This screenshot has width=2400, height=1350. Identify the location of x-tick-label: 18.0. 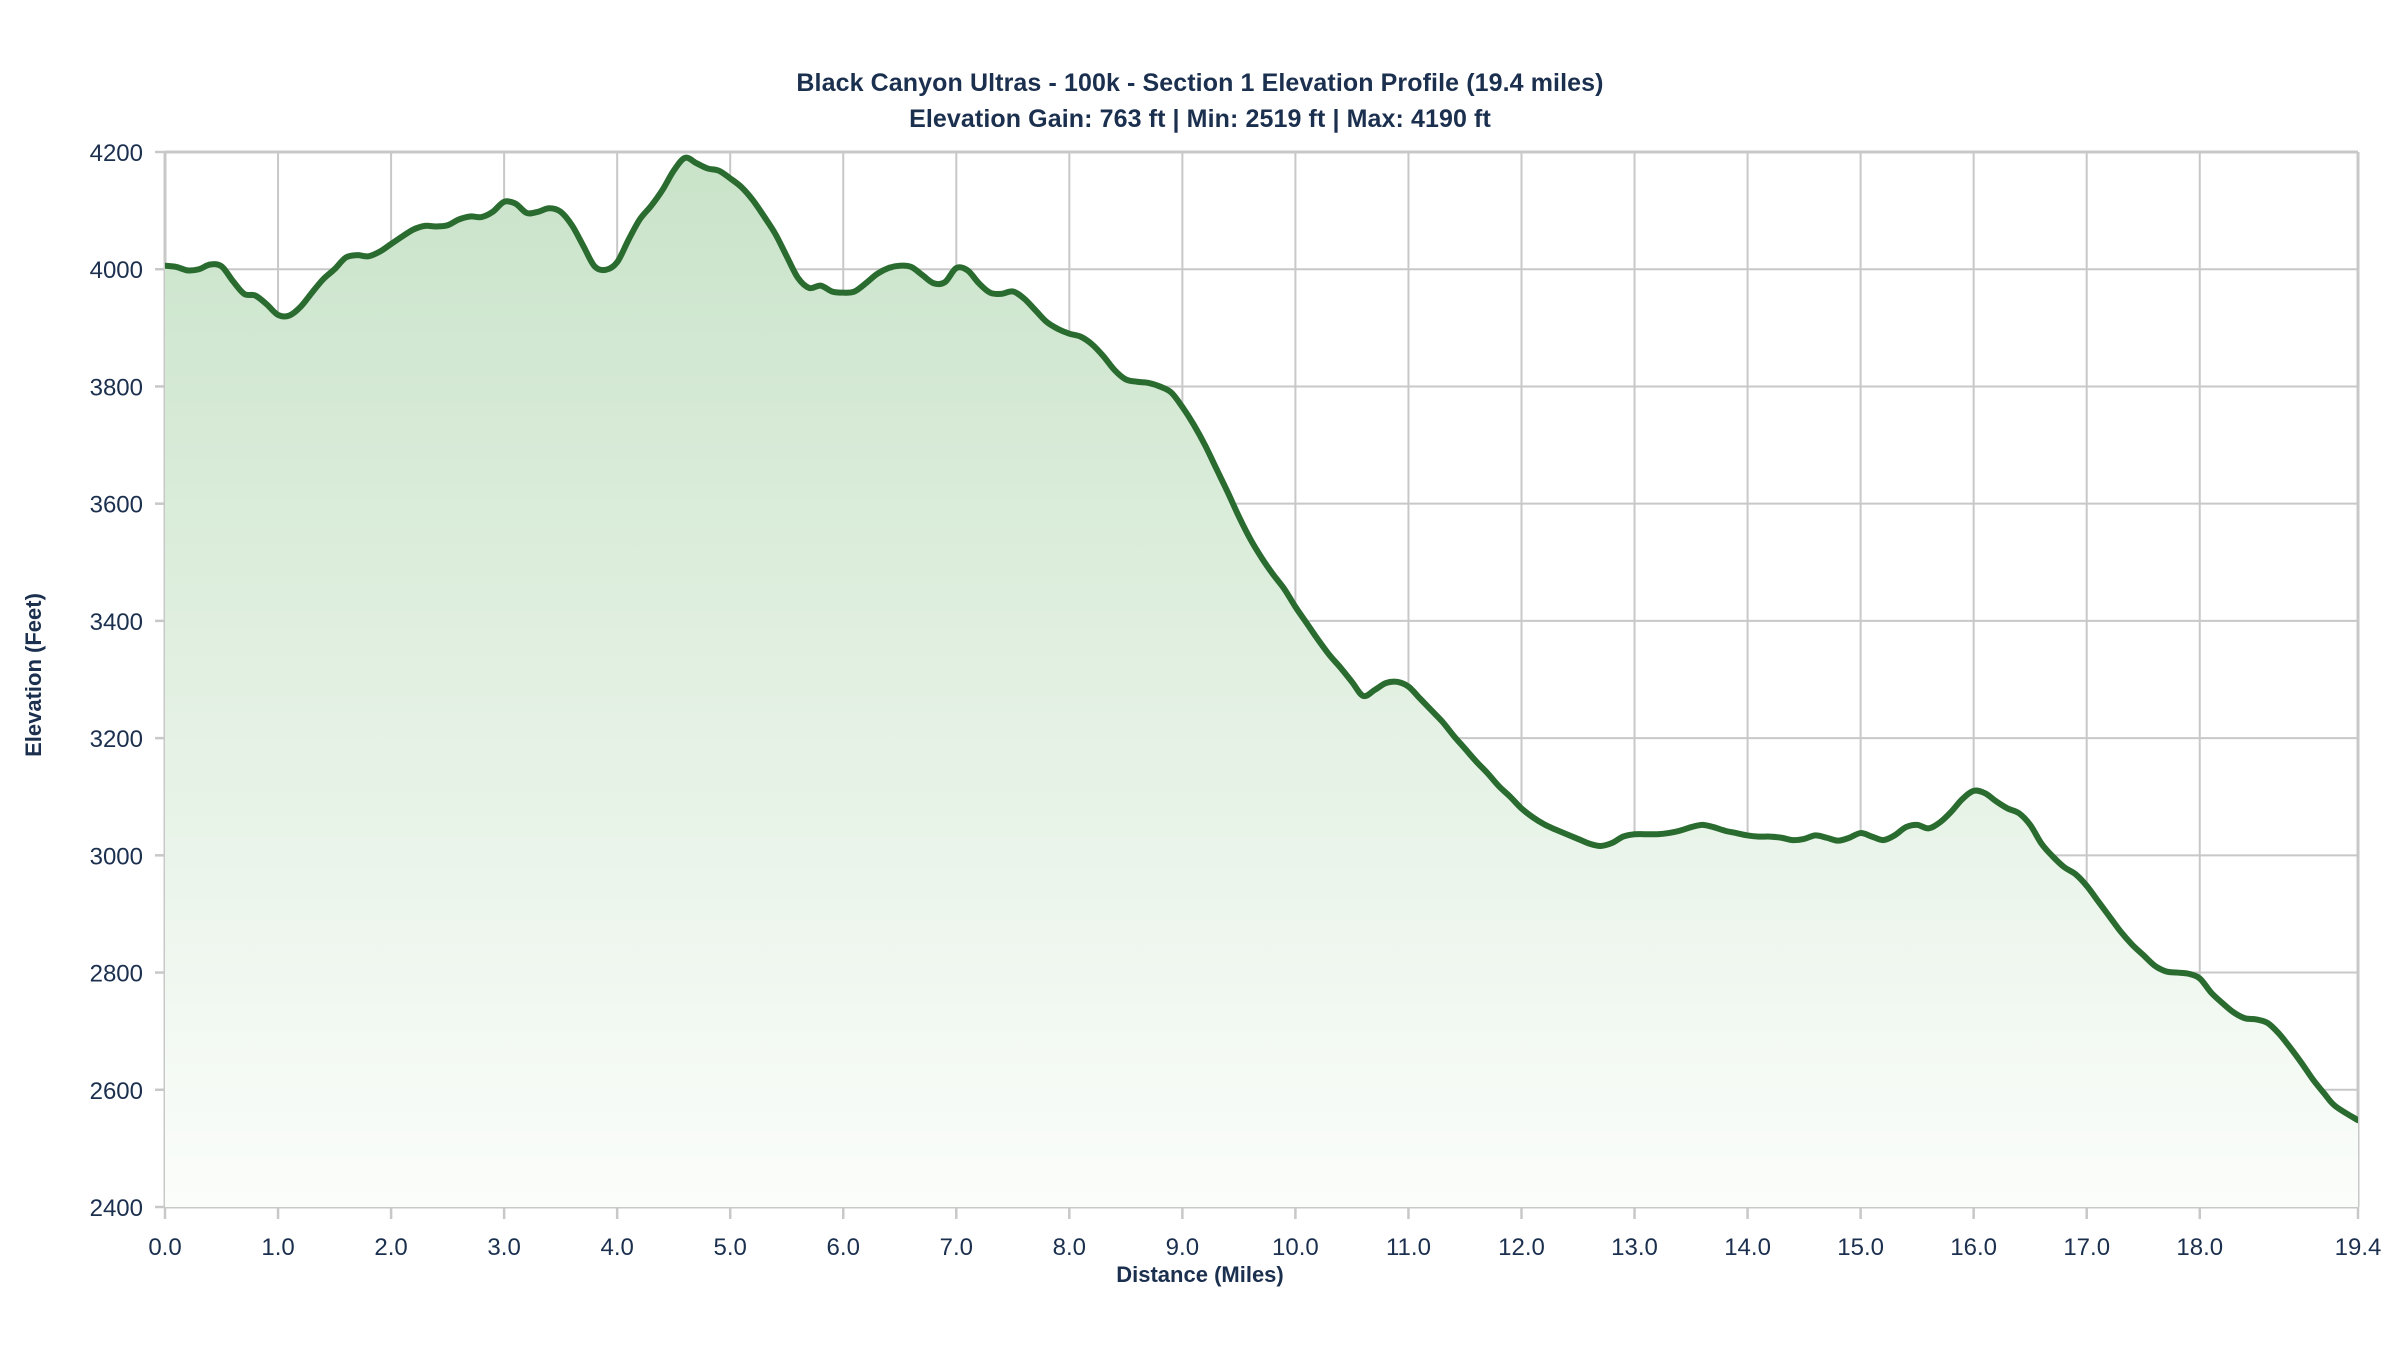
(2199, 1247).